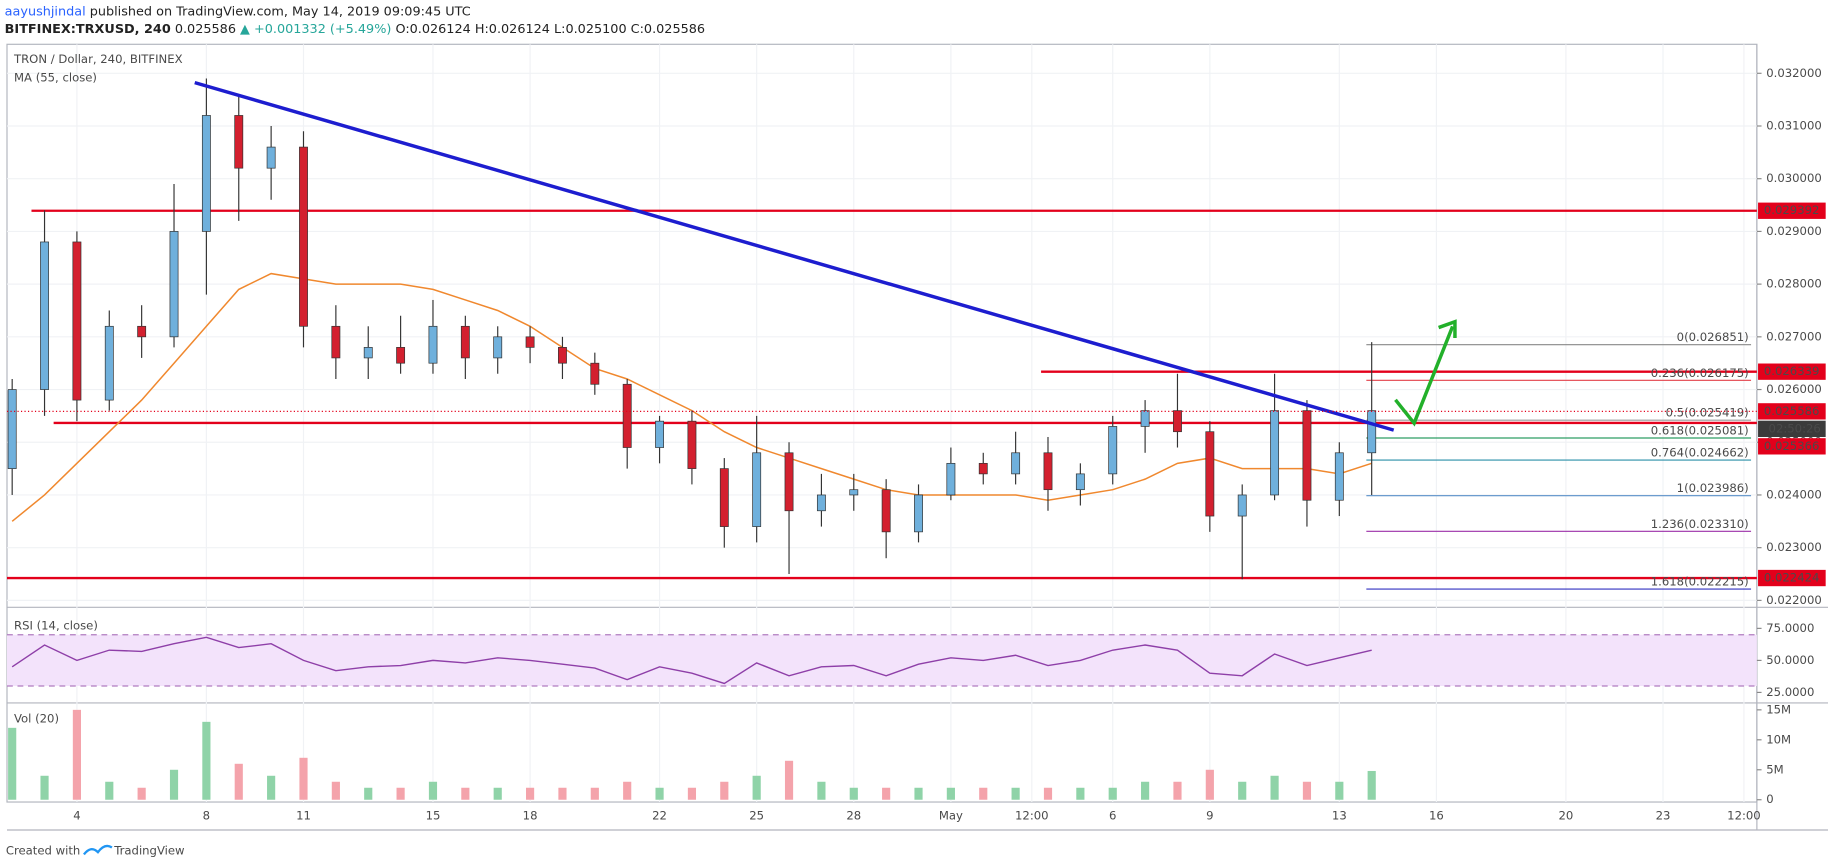  What do you see at coordinates (1778, 739) in the screenshot?
I see `volume-tick-label: 10M` at bounding box center [1778, 739].